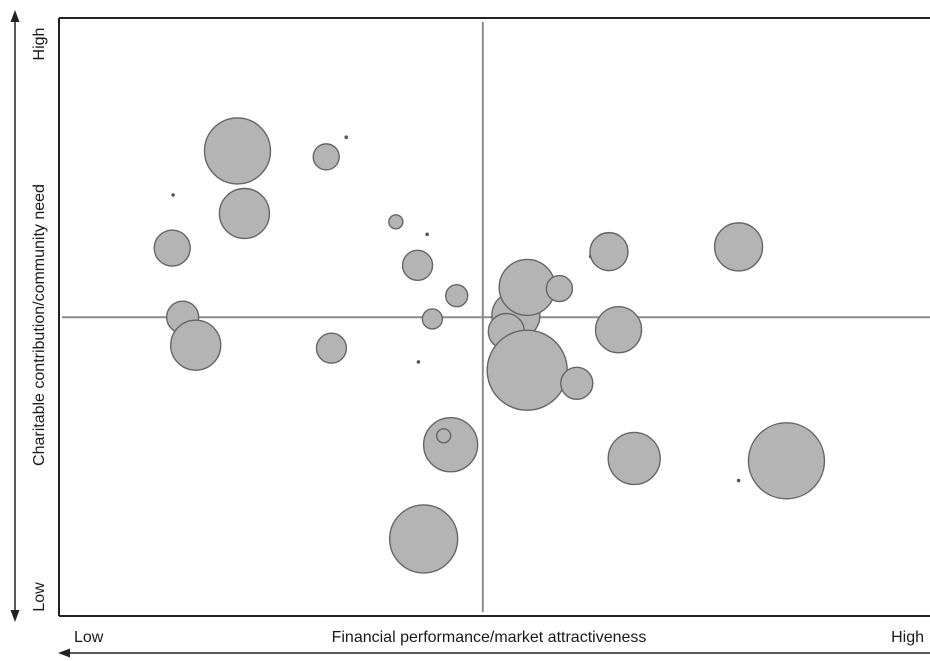 Image resolution: width=930 pixels, height=661 pixels. Describe the element at coordinates (39, 597) in the screenshot. I see `y-low-label: Low` at that location.